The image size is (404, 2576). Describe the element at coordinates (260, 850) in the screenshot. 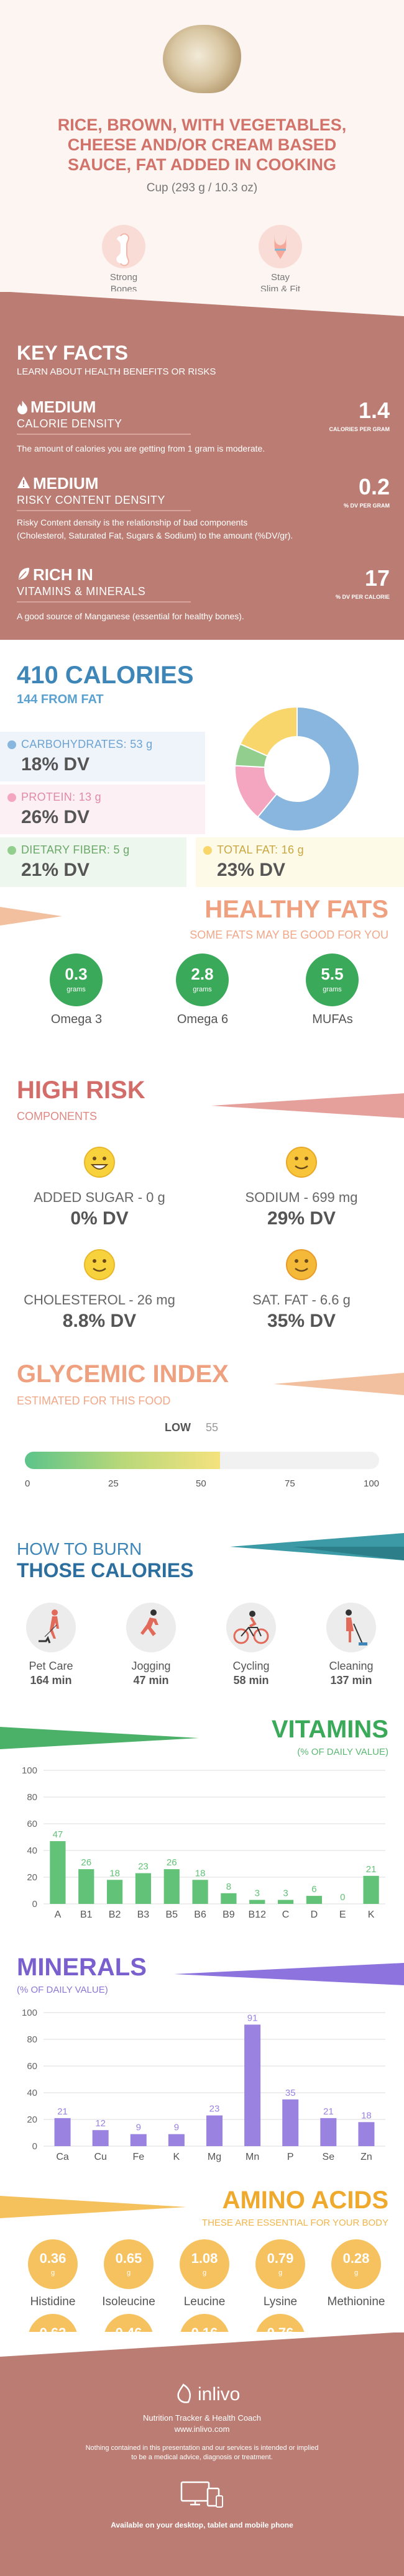

I see `nutrient-label: TOTAL FAT: 16 g` at that location.